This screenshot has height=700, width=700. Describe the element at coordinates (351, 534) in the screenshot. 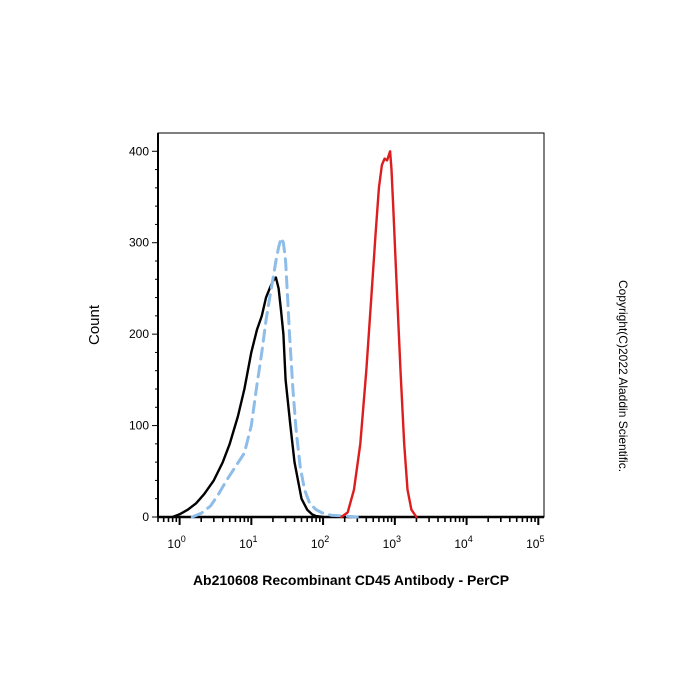

I see `x-ticks: 10⁰ 10¹ 10² 10³ 10⁴ 10⁵` at that location.